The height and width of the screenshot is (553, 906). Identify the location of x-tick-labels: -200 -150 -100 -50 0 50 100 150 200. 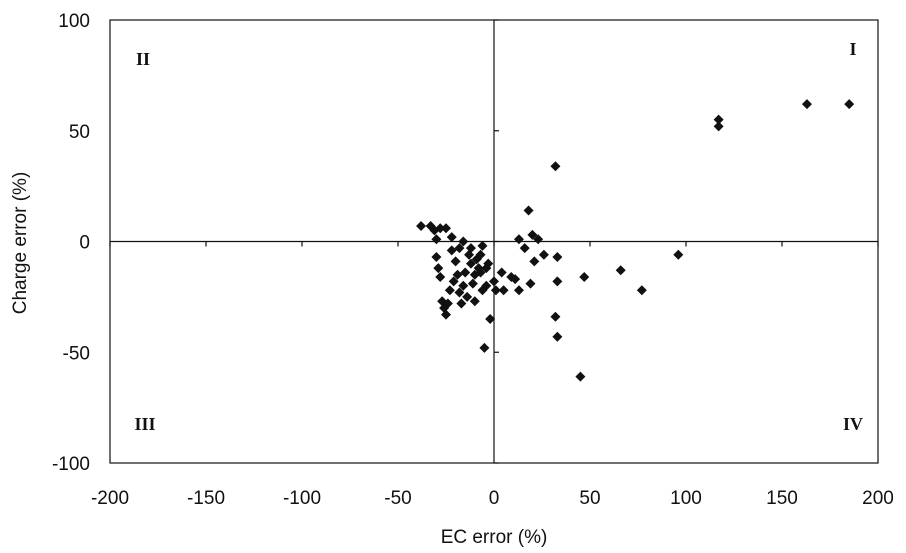
(492, 498).